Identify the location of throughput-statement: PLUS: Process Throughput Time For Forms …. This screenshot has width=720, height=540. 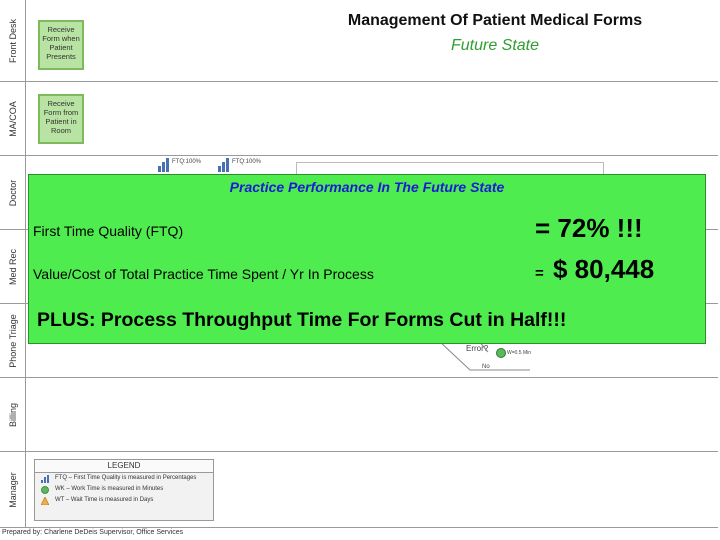
(302, 320).